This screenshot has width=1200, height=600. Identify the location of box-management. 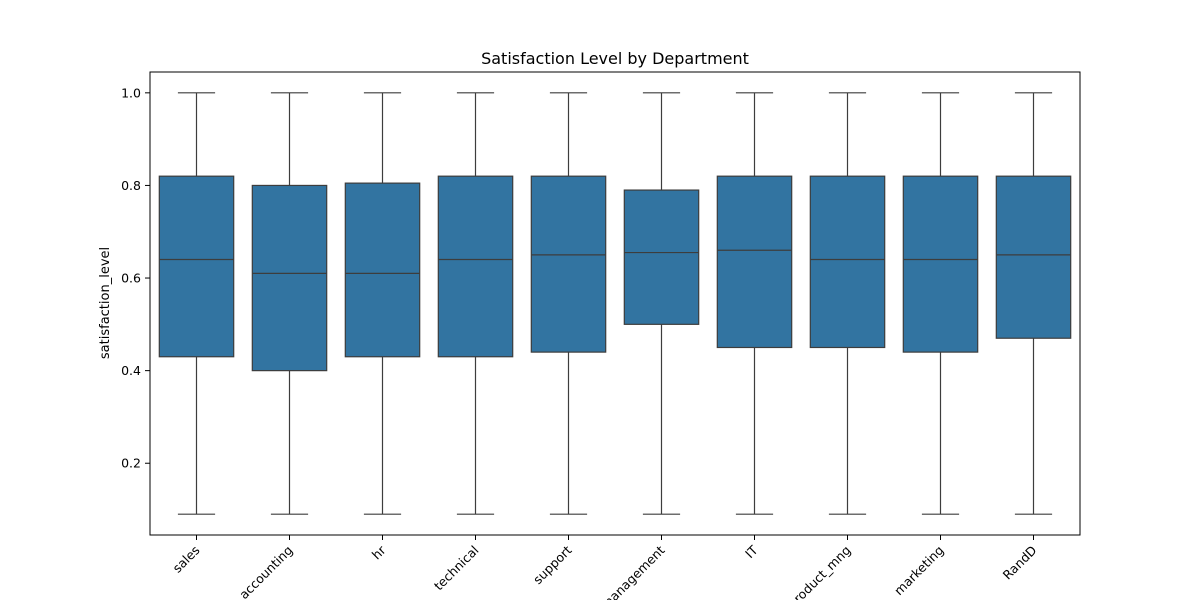
(661, 303).